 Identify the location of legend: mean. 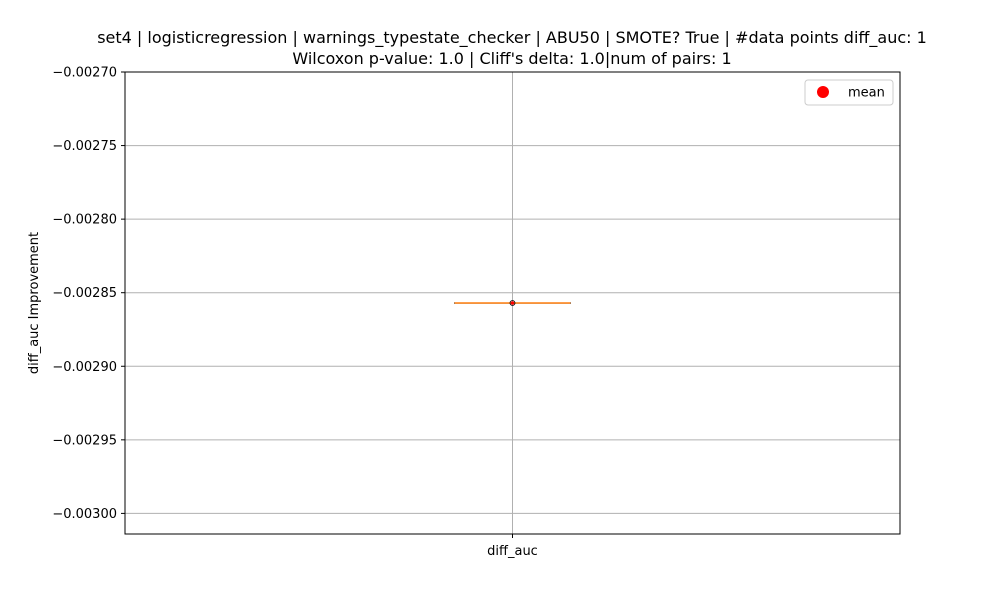
(849, 92).